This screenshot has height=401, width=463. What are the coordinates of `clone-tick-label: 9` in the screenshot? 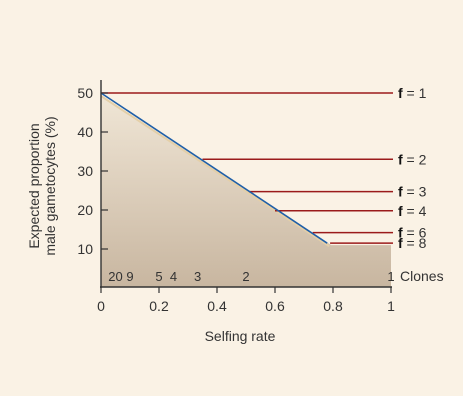 It's located at (129, 276).